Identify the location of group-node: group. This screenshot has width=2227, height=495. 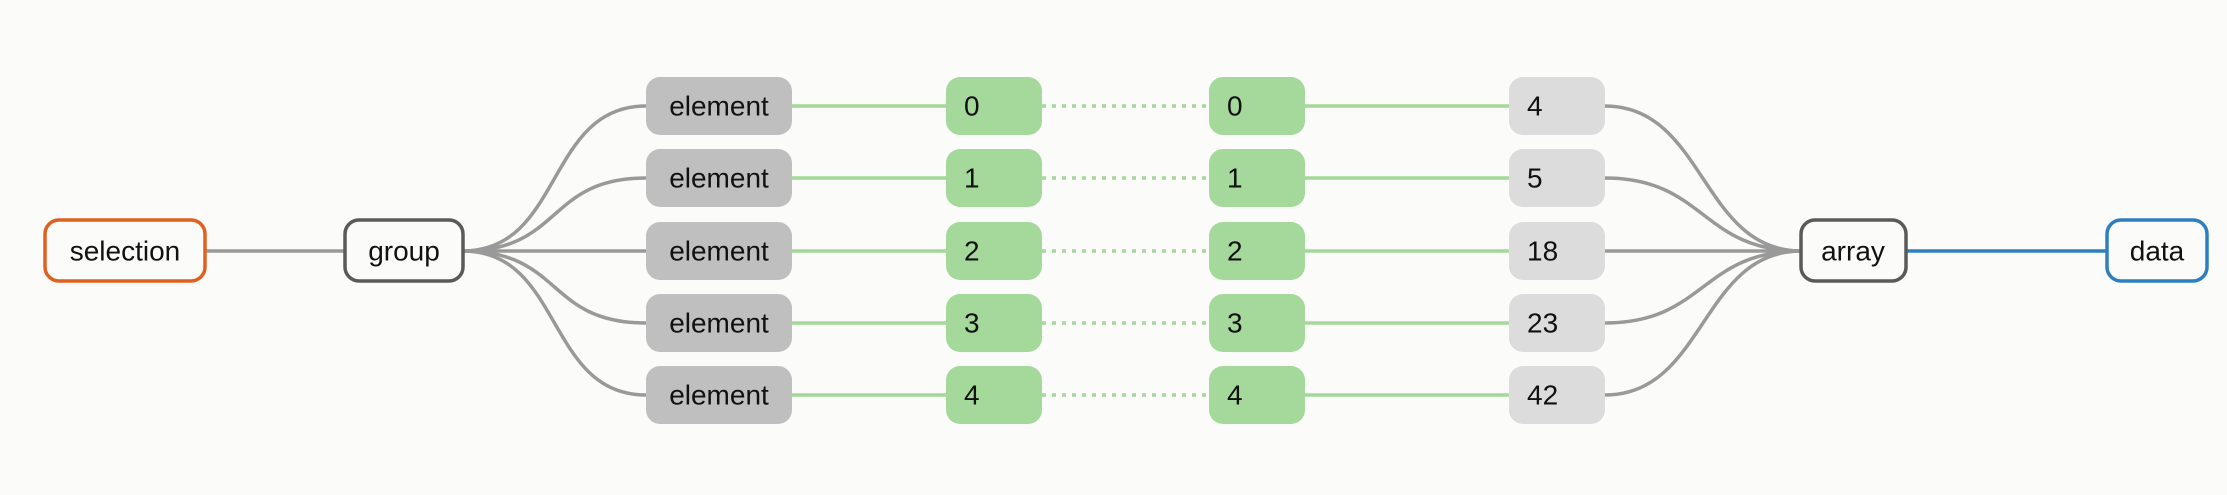
(404, 250).